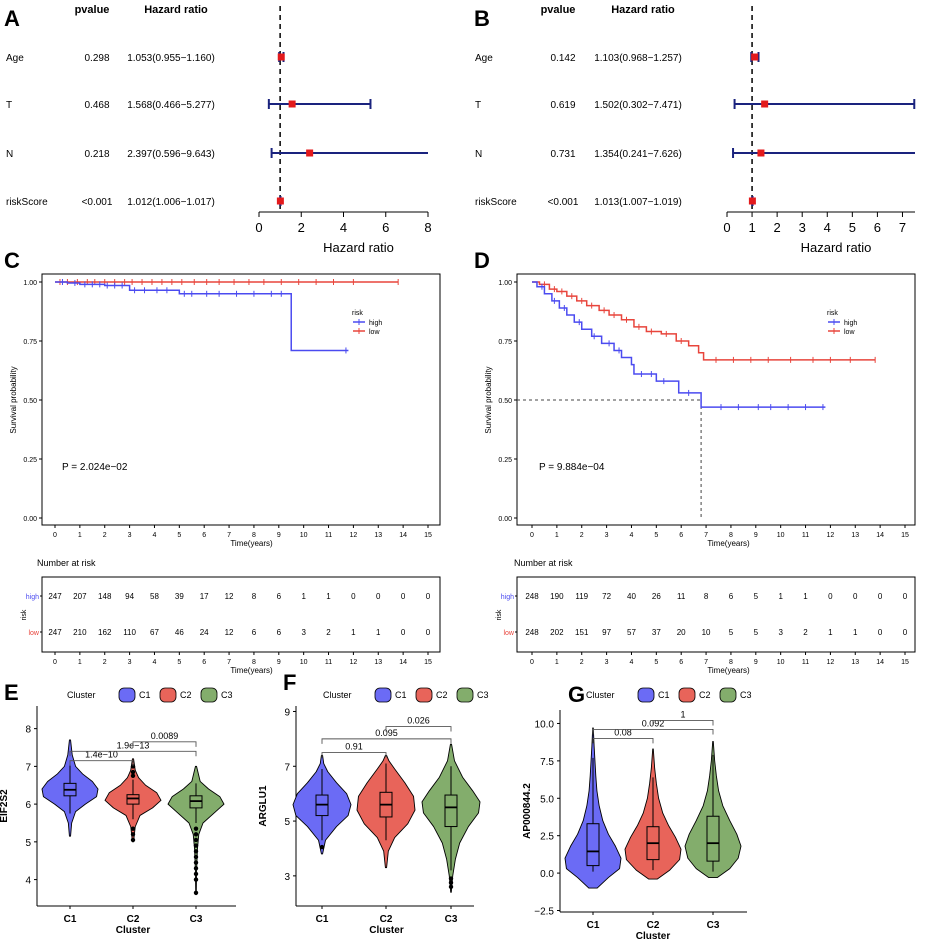  I want to click on legend-label-c1: C1, so click(145, 695).